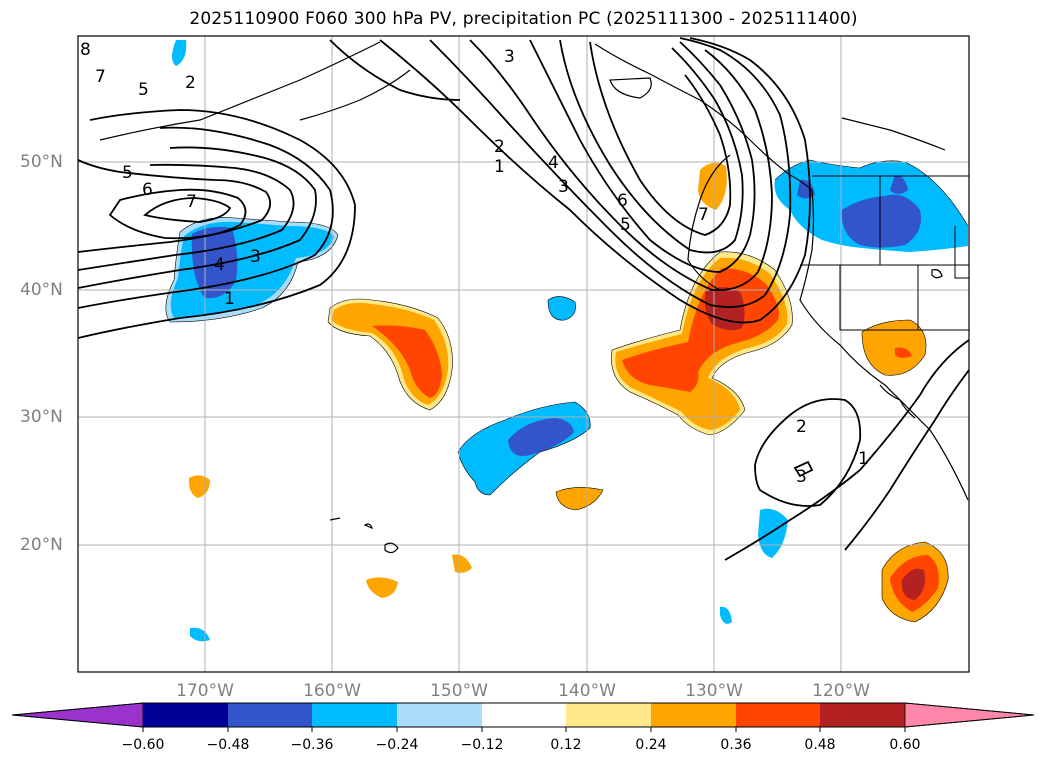 This screenshot has height=765, width=1047. I want to click on lat-label-30n: 30°N, so click(41, 417).